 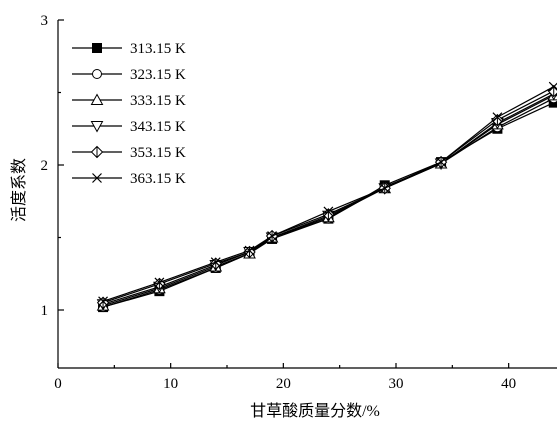 What do you see at coordinates (45, 166) in the screenshot?
I see `y-tick-label: 2` at bounding box center [45, 166].